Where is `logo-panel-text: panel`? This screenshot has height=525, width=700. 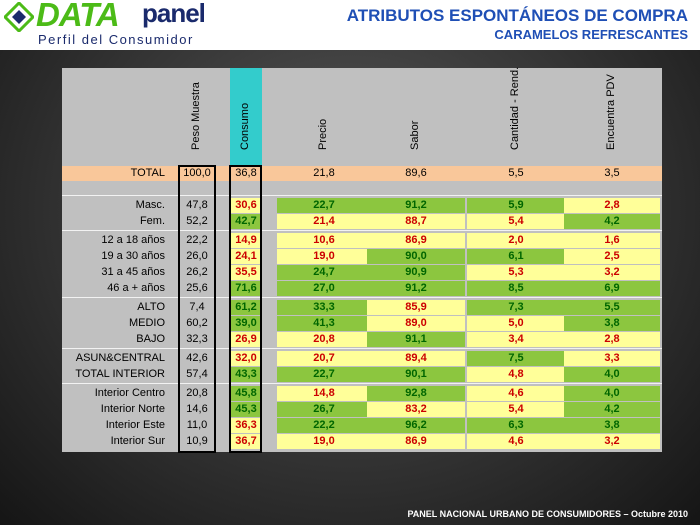
logo-panel-text: panel is located at coordinates (174, 14).